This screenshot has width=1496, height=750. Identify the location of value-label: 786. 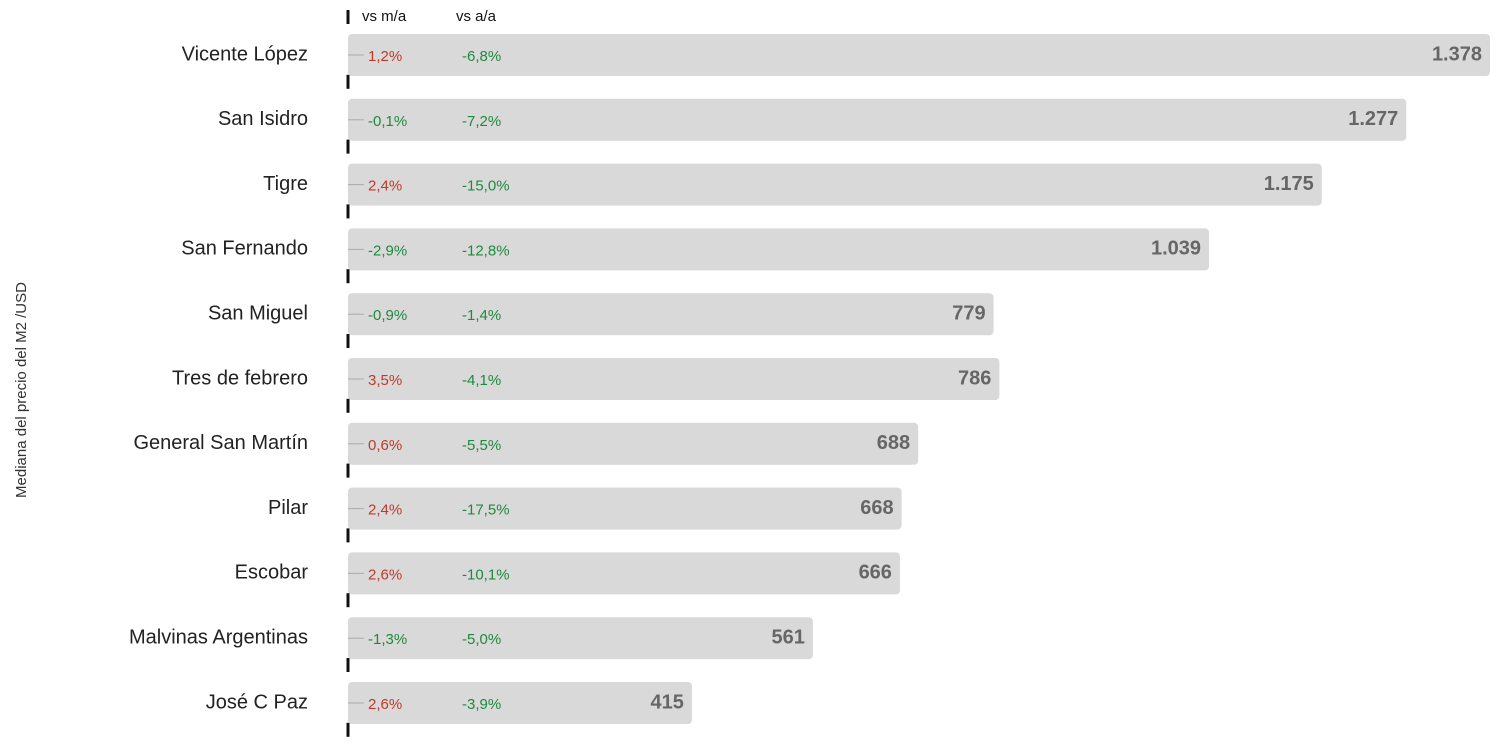
(974, 378).